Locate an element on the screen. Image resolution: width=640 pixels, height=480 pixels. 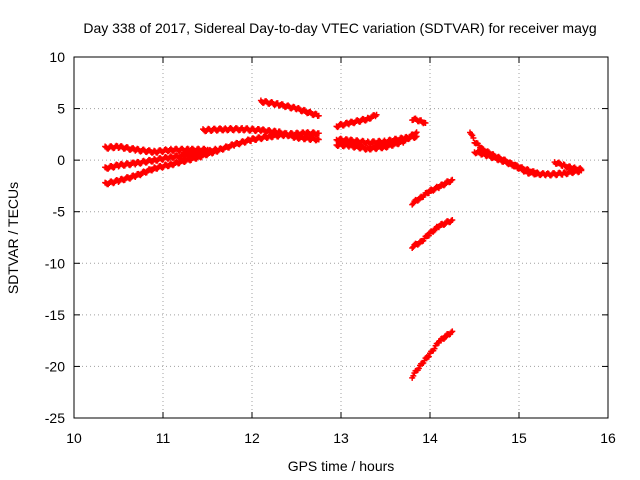
x-tick-label: 10 is located at coordinates (74, 438).